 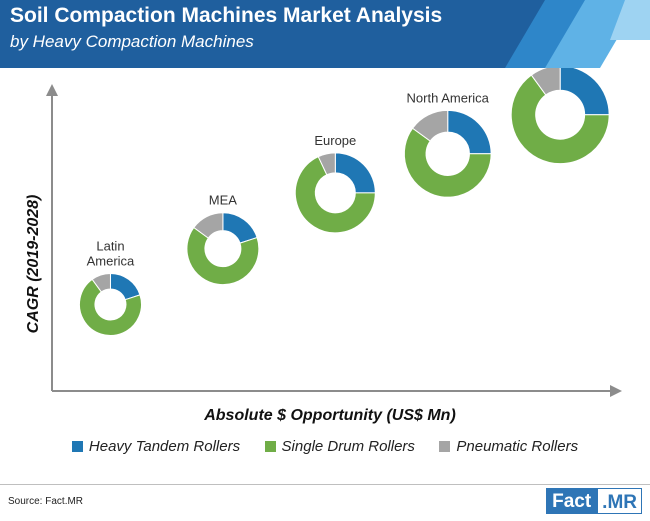 I want to click on legend-item-pneumatic: Pneumatic Rollers, so click(x=508, y=446).